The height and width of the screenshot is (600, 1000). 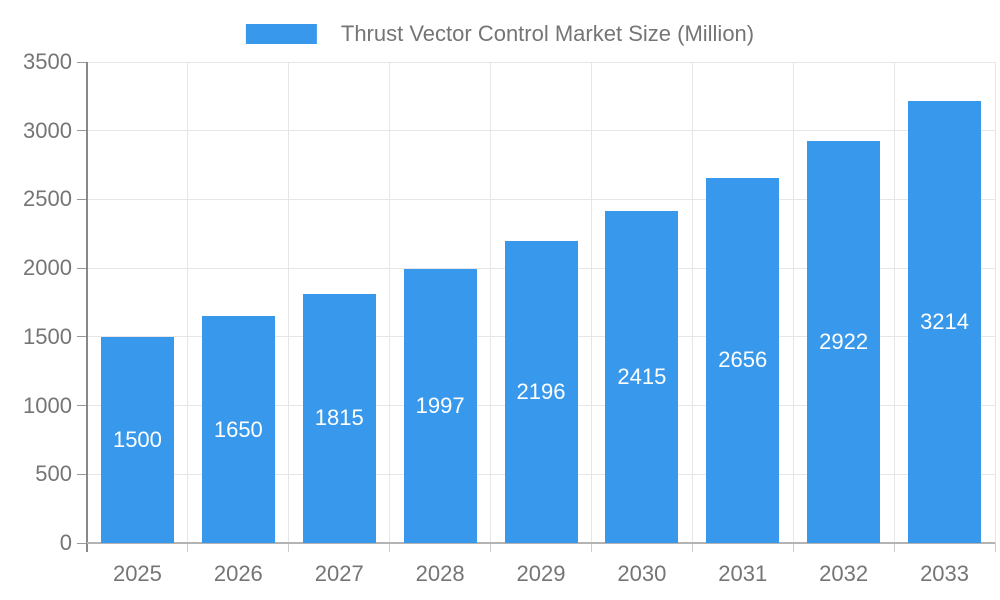 I want to click on y-axis-label: 1000, so click(x=47, y=405).